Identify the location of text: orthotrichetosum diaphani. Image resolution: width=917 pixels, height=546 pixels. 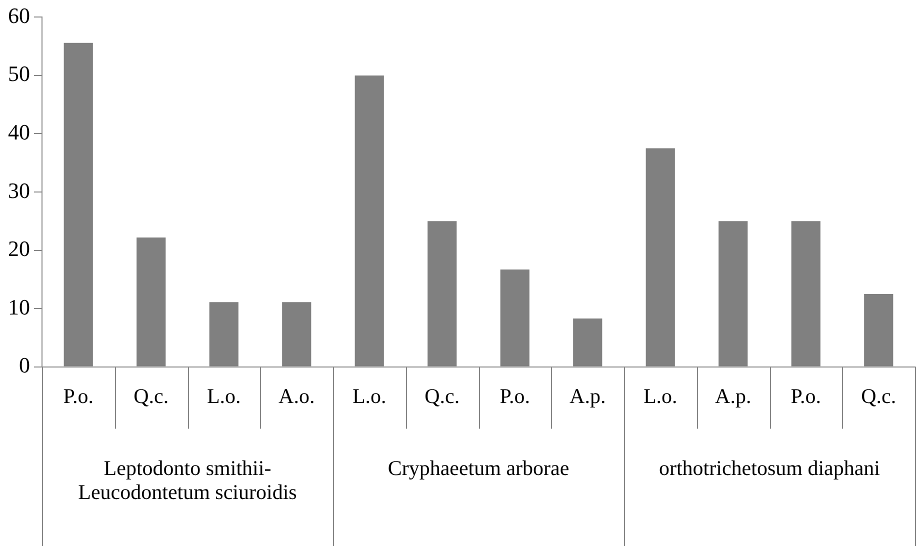
(769, 468).